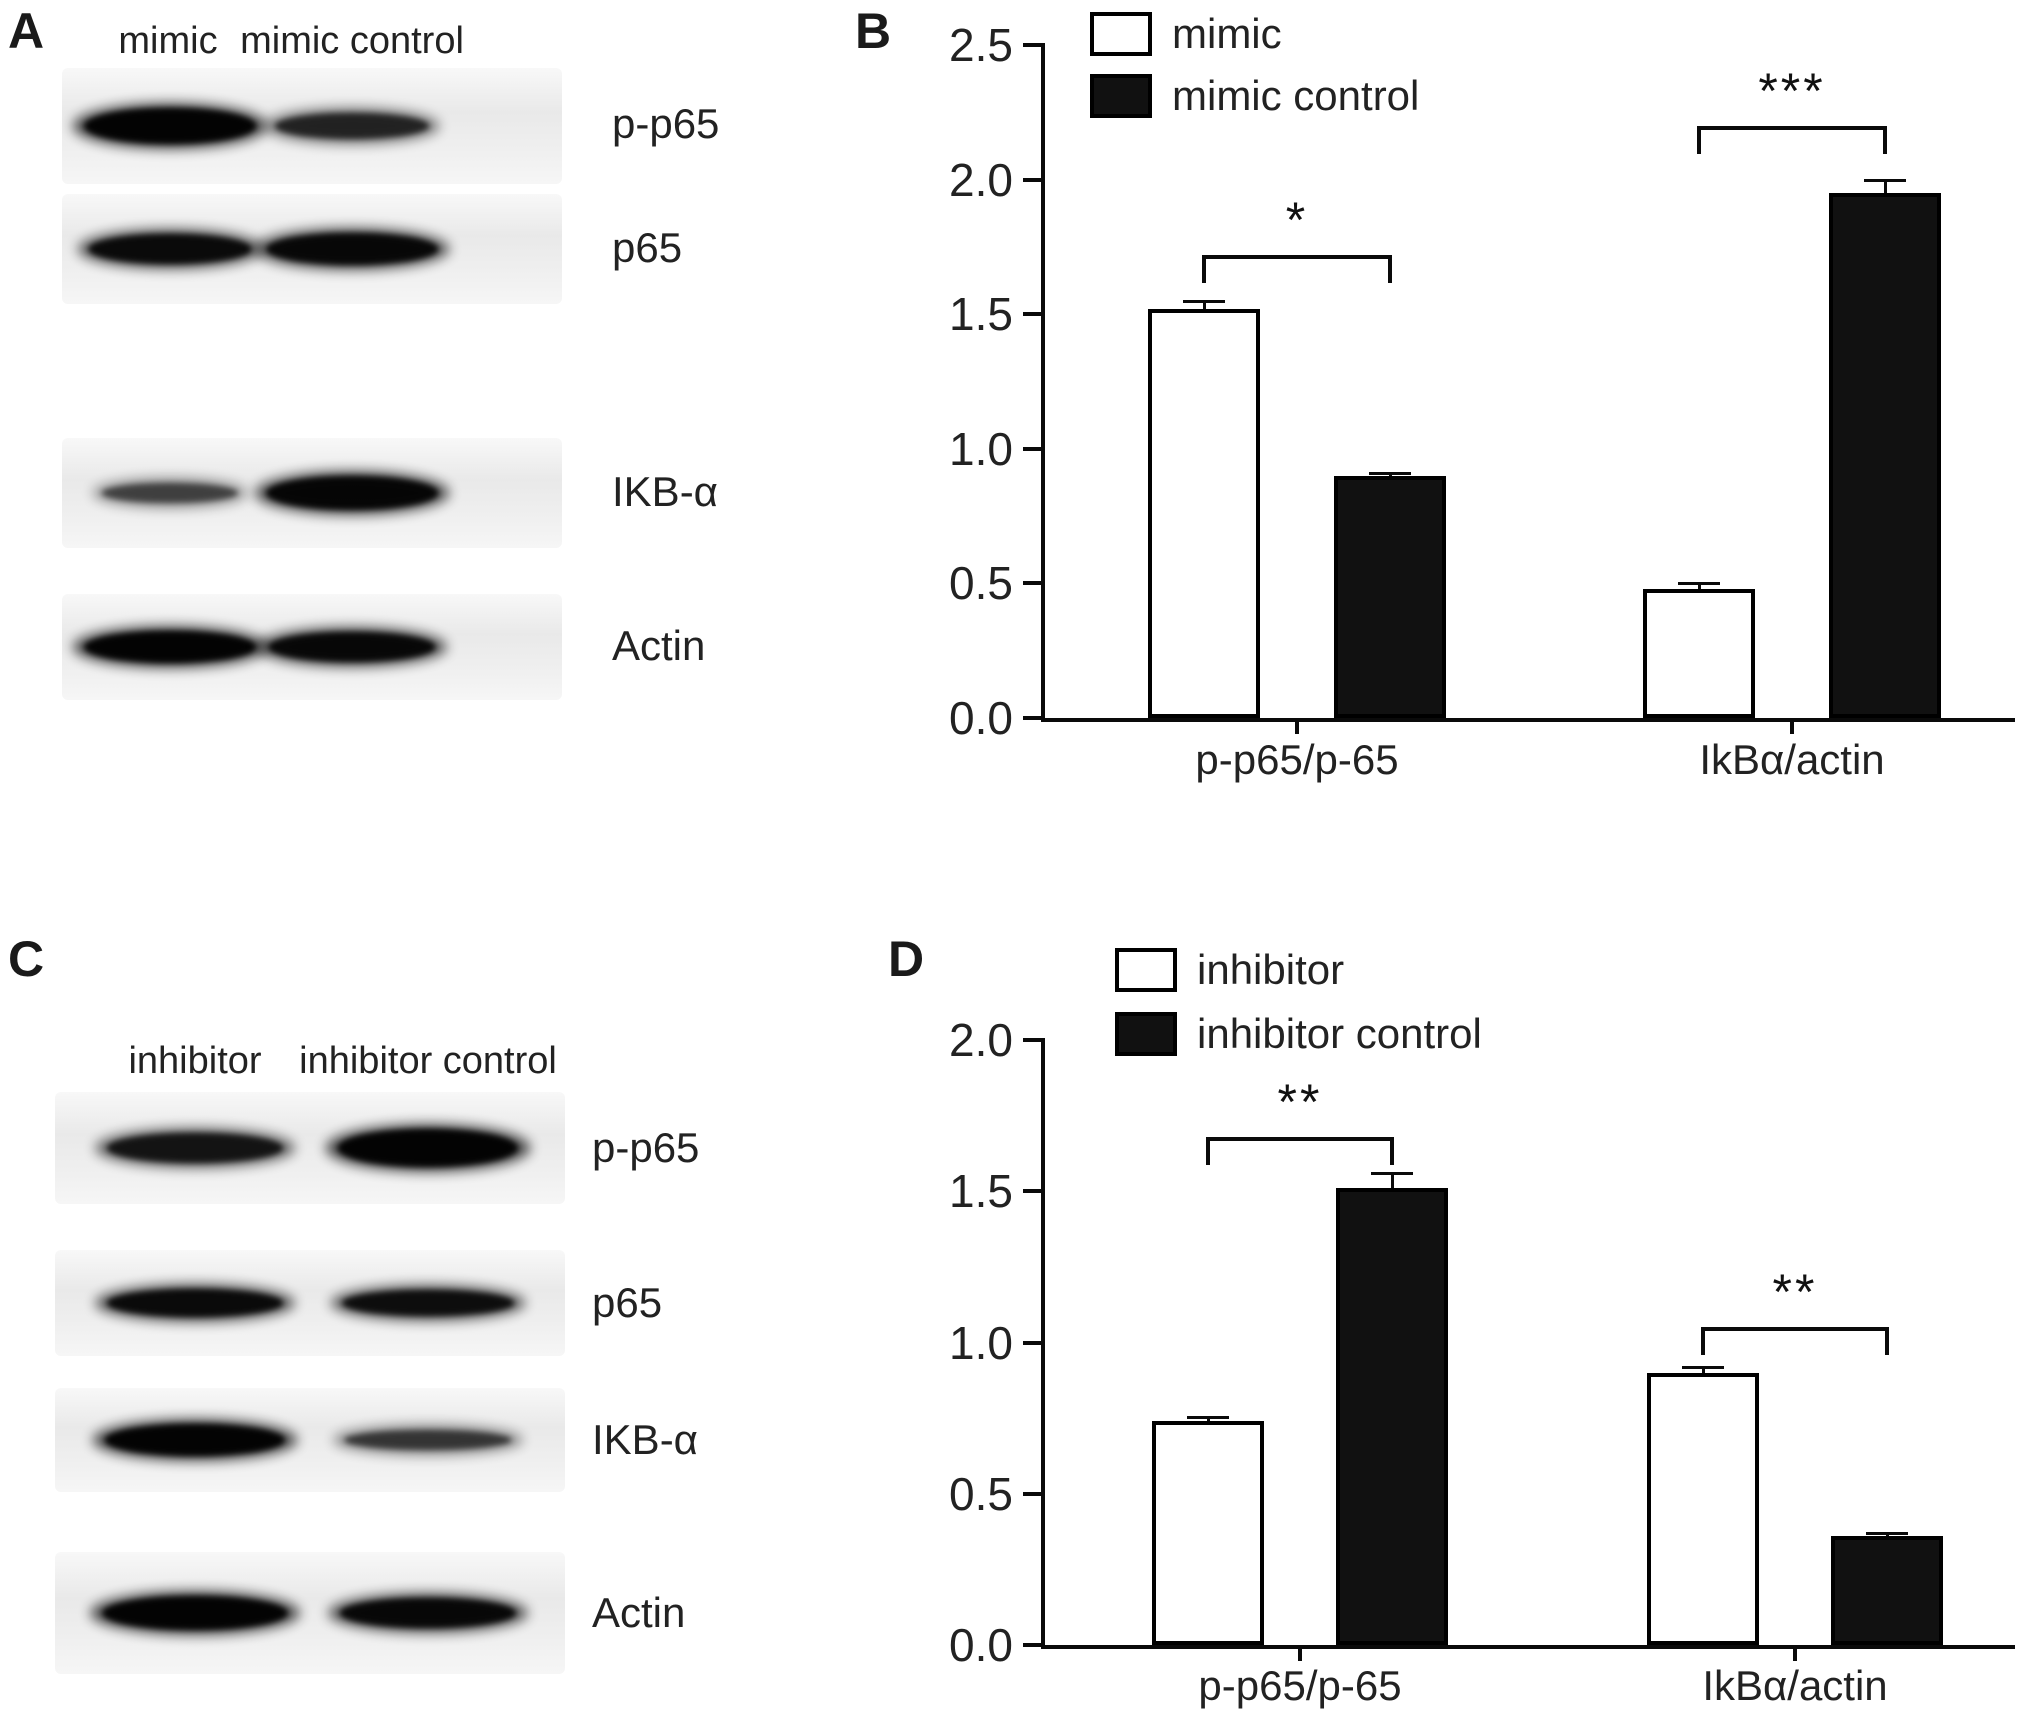 This screenshot has height=1736, width=2031. What do you see at coordinates (1043, 382) in the screenshot?
I see `y-axis-B` at bounding box center [1043, 382].